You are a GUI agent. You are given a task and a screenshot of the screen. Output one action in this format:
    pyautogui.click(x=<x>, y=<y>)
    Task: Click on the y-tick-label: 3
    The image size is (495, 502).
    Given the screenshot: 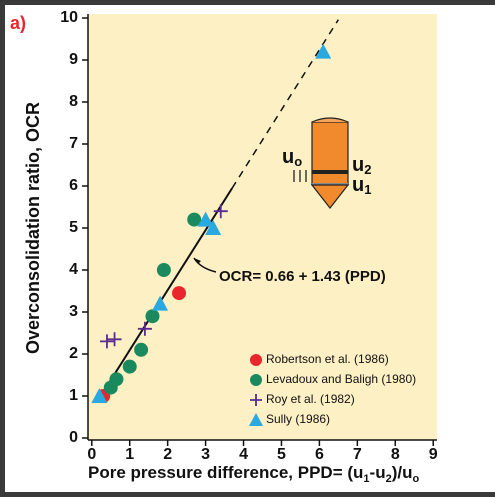 What is the action you would take?
    pyautogui.click(x=73, y=311)
    